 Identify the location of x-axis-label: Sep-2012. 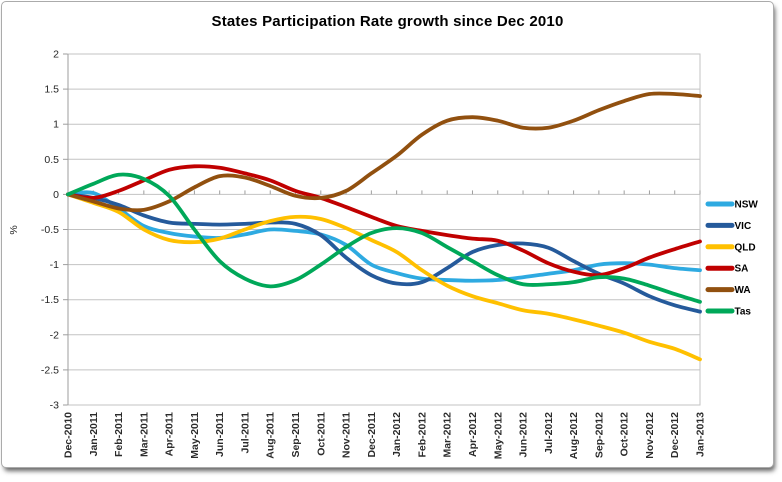
(599, 435).